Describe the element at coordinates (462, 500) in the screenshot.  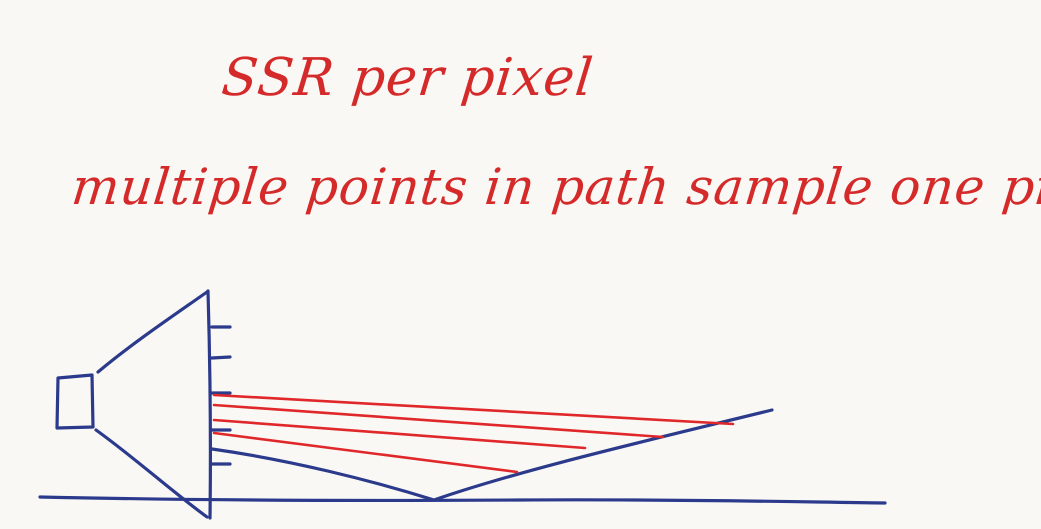
I see `ground-line` at that location.